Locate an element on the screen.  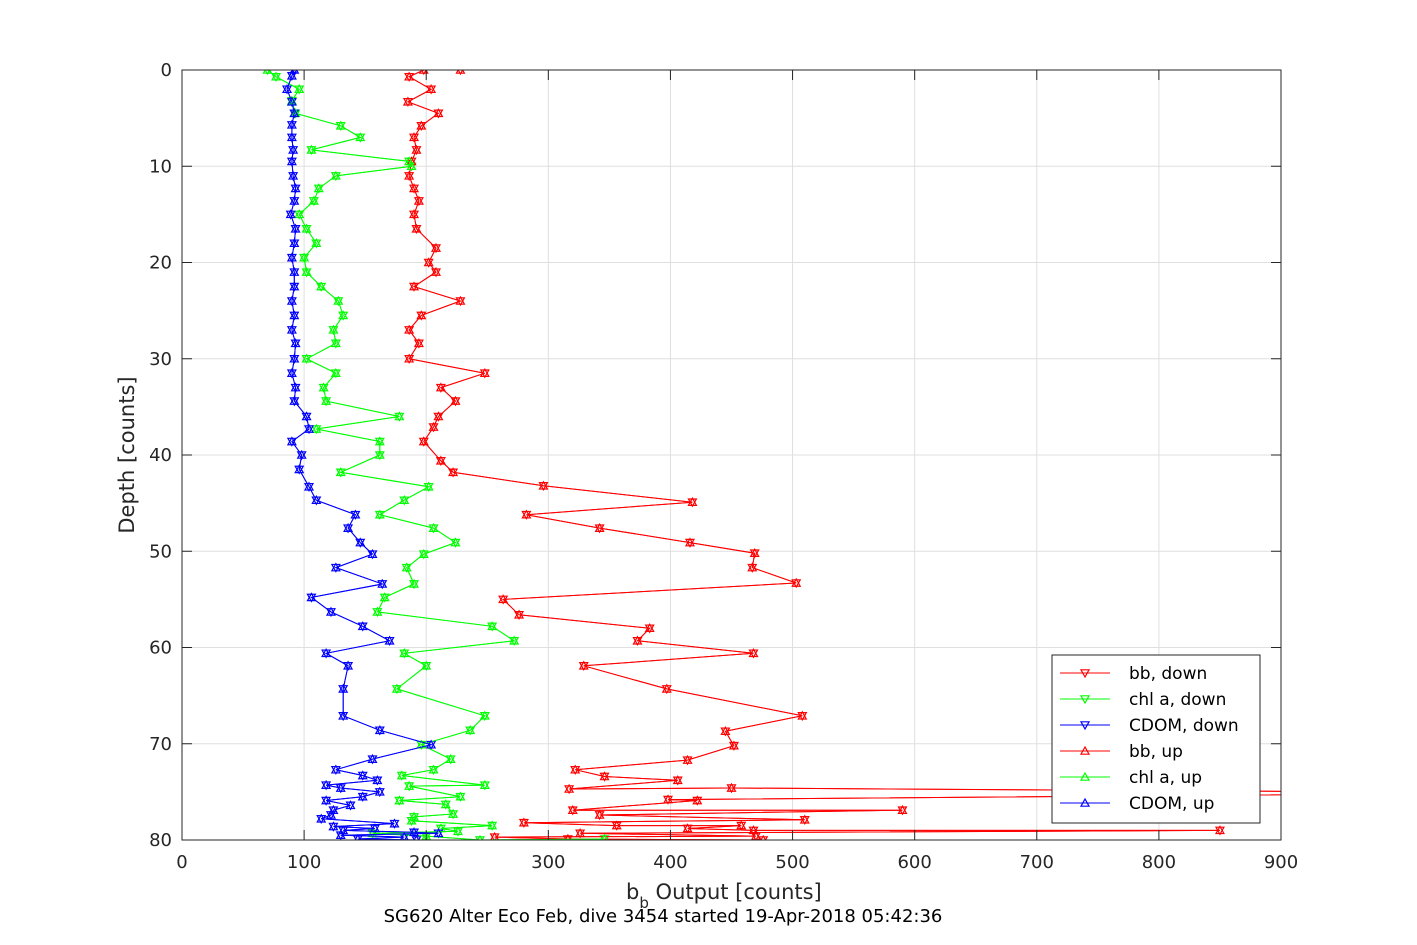
x-axis-label-subscript: b is located at coordinates (644, 903).